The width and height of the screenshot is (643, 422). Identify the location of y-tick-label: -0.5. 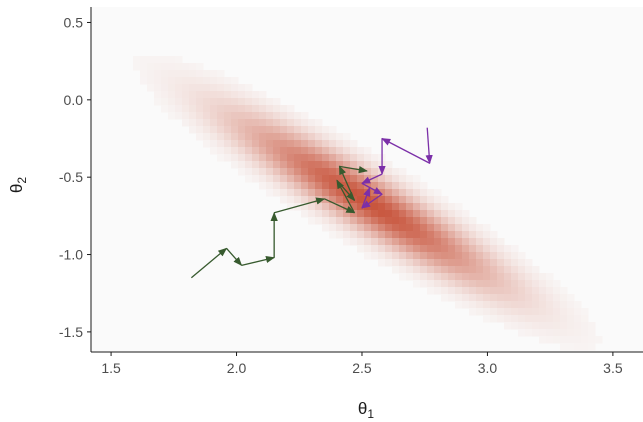
(71, 177).